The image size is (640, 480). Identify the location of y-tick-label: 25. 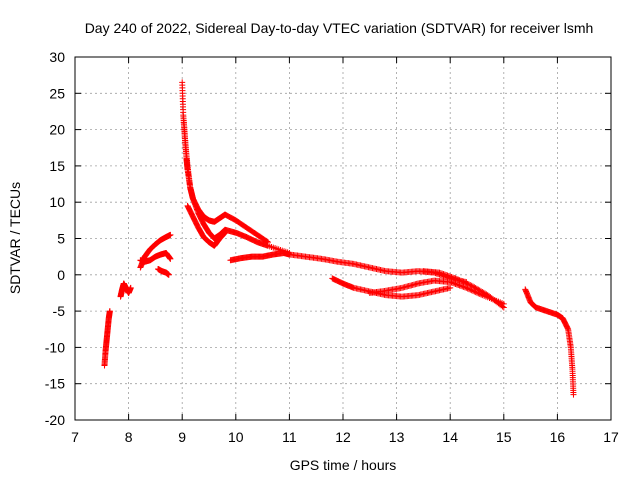
(57, 93).